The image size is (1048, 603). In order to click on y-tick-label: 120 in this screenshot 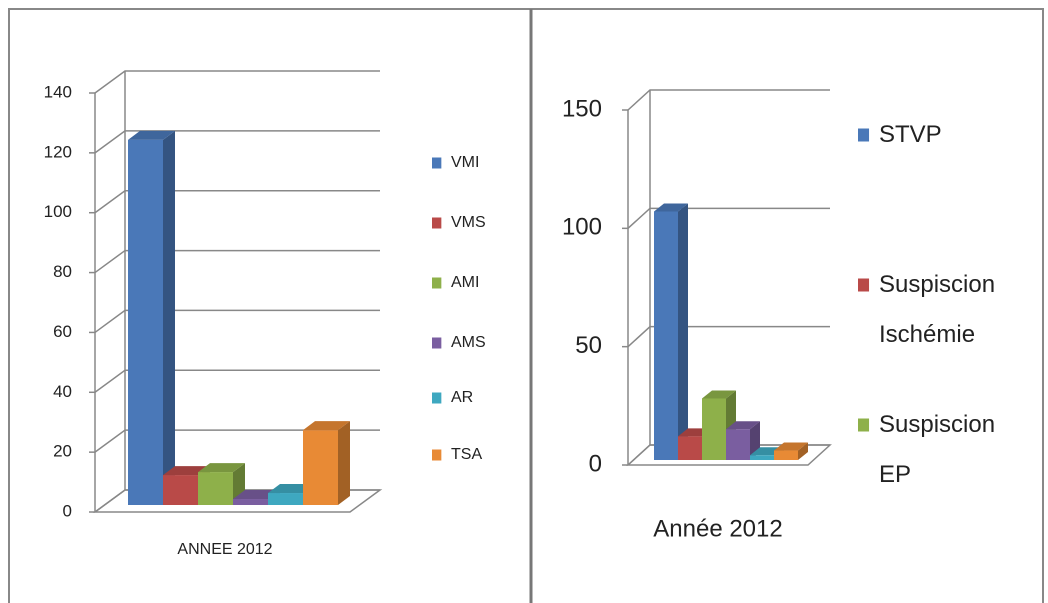, I will do `click(58, 151)`.